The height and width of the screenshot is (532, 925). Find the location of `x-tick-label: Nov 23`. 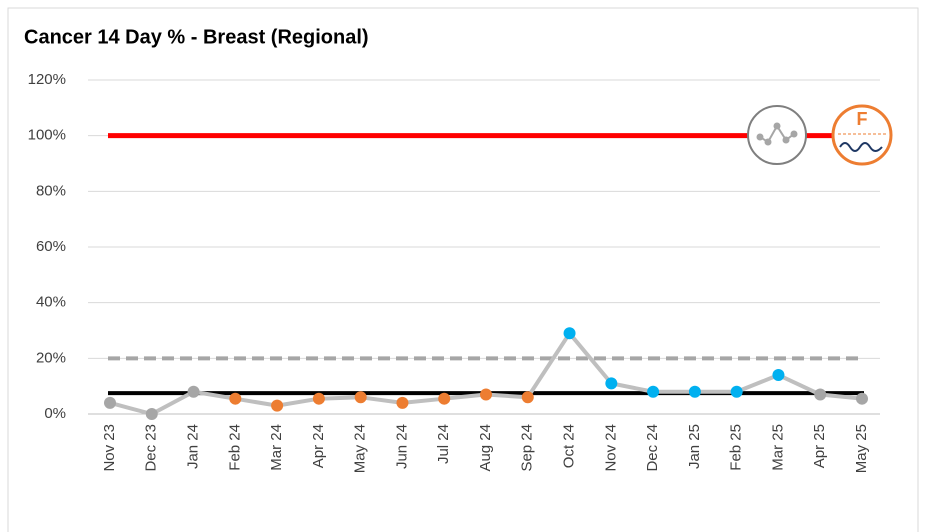

x-tick-label: Nov 23 is located at coordinates (109, 448).